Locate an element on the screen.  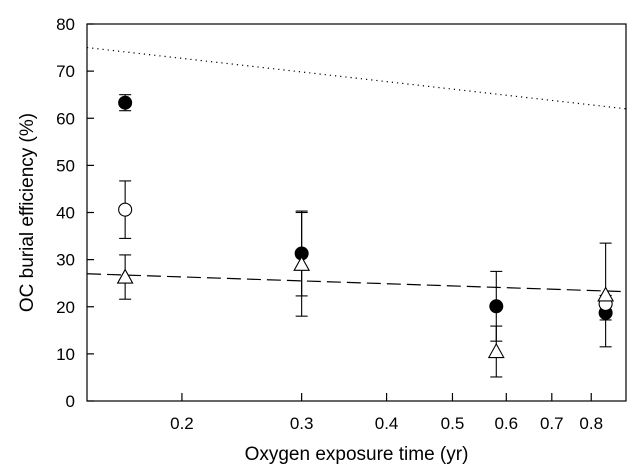
x-tick-label: 0.4 is located at coordinates (387, 423).